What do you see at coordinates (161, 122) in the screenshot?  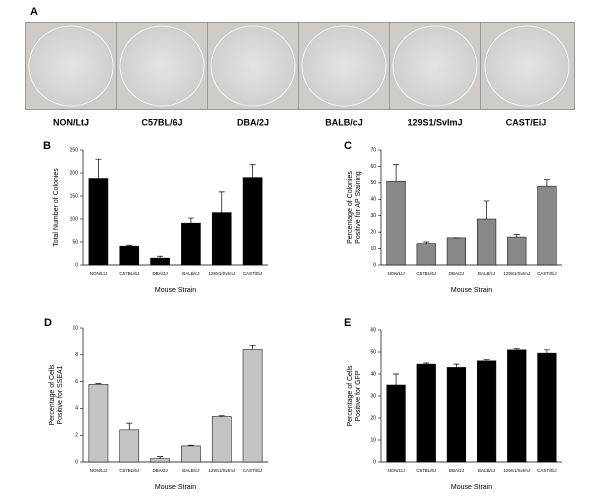 I see `strain-label: C57BL/6J` at bounding box center [161, 122].